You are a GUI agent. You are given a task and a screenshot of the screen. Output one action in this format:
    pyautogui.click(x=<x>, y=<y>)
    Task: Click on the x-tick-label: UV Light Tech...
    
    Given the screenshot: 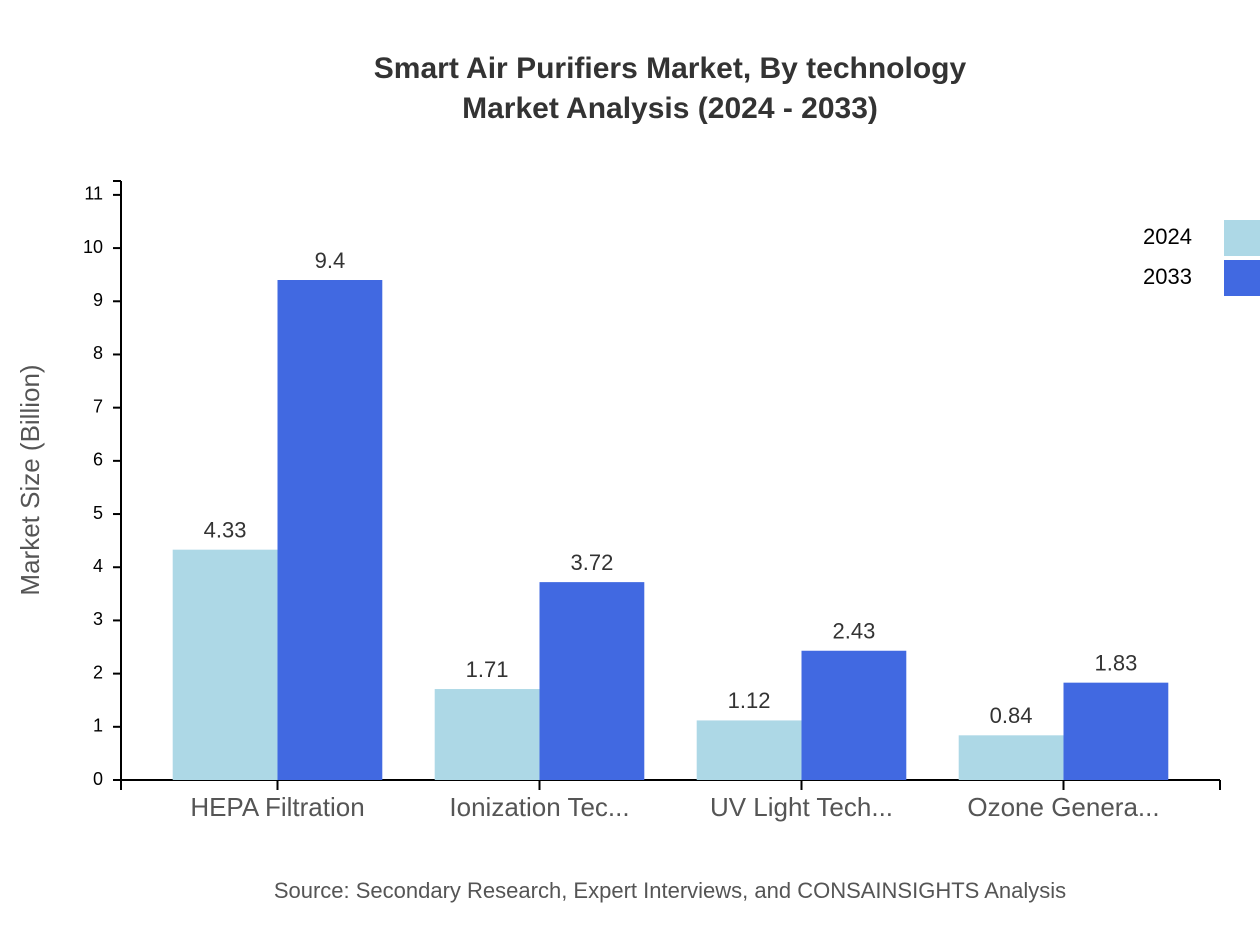 What is the action you would take?
    pyautogui.click(x=801, y=807)
    